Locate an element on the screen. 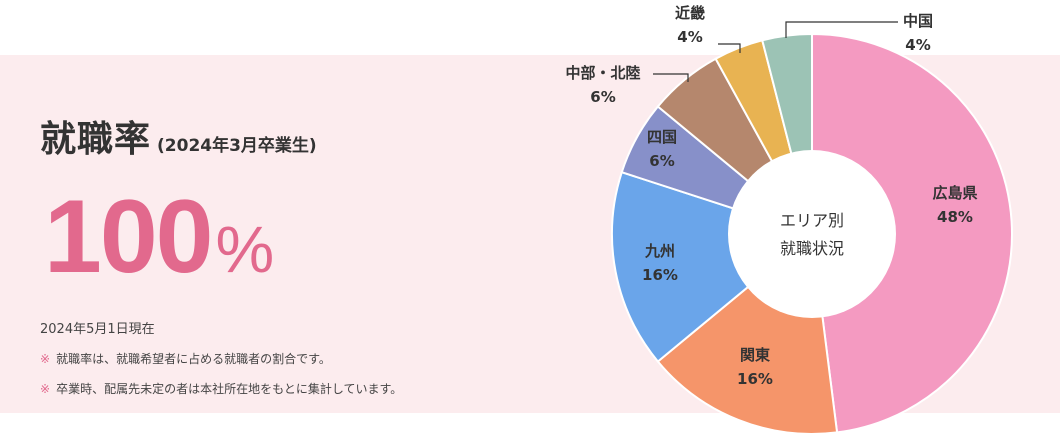 This screenshot has width=1060, height=435. footnote: ※ 就職率は、就職希望者に占める就職者の割合です。 is located at coordinates (185, 358).